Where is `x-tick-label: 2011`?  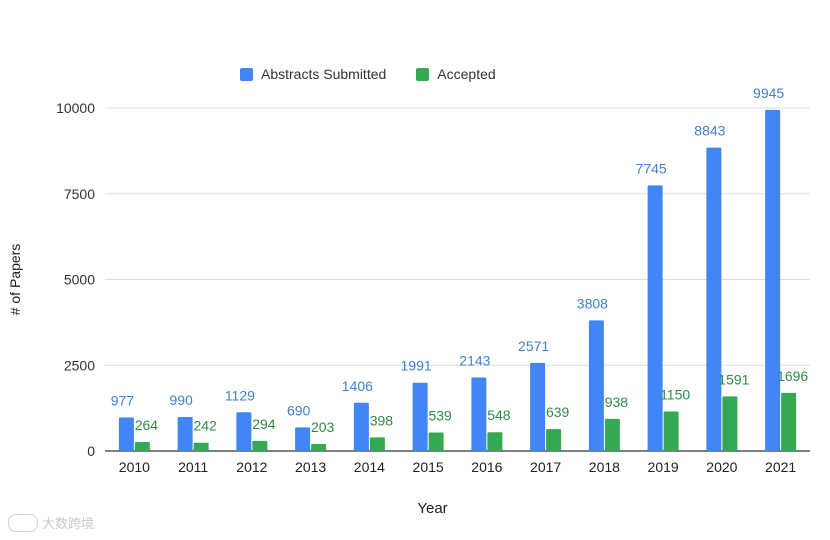 x-tick-label: 2011 is located at coordinates (193, 467).